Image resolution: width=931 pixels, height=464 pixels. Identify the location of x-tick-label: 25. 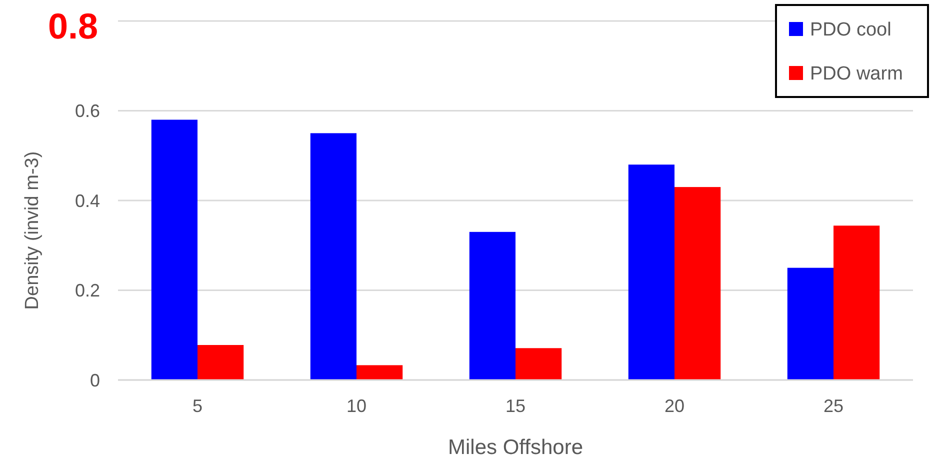
(833, 406).